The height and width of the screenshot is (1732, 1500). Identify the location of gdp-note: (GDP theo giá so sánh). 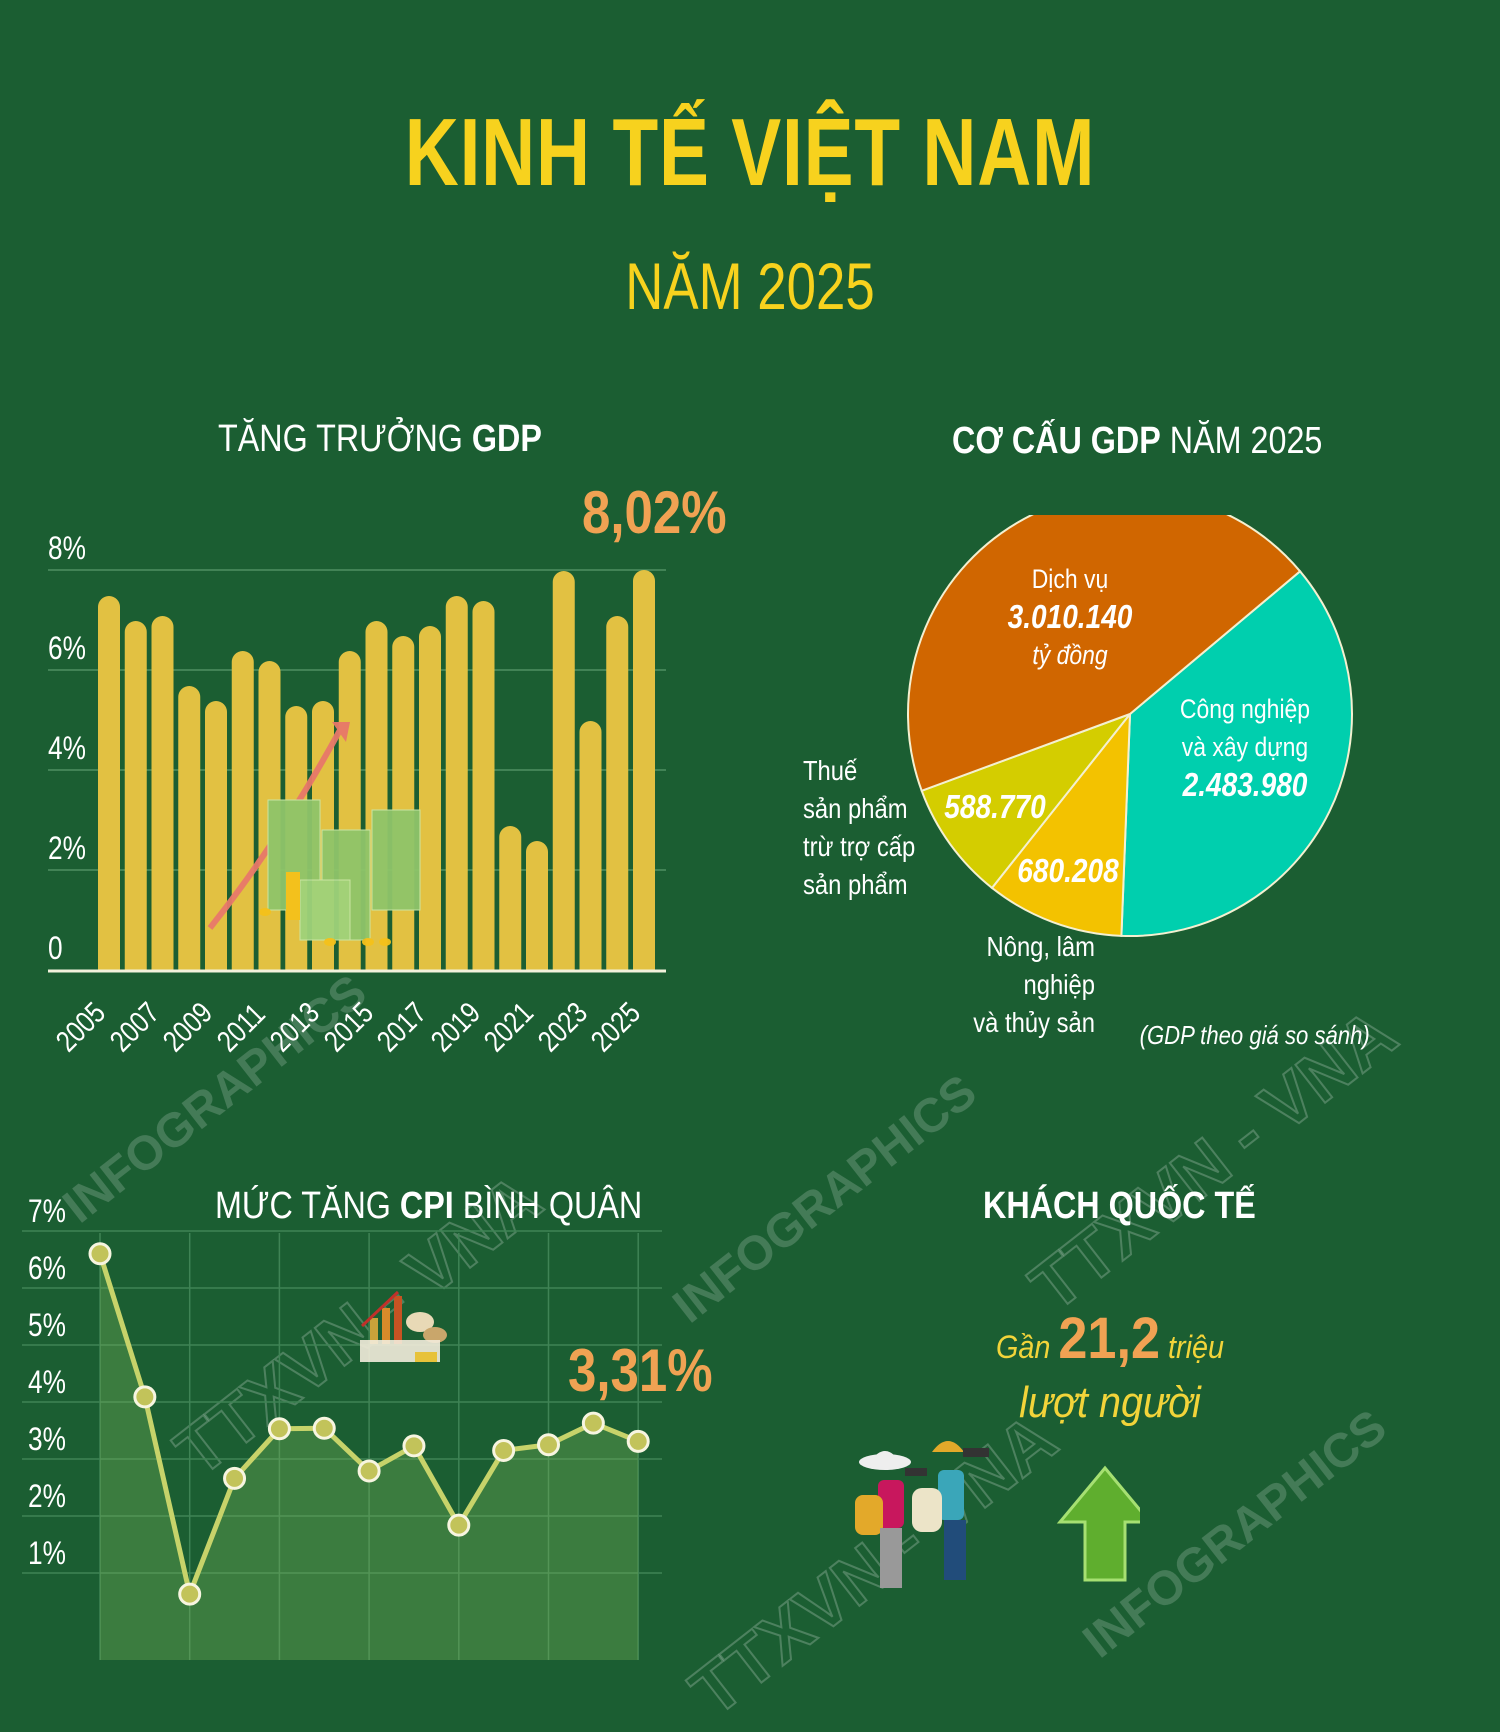
(1254, 1035).